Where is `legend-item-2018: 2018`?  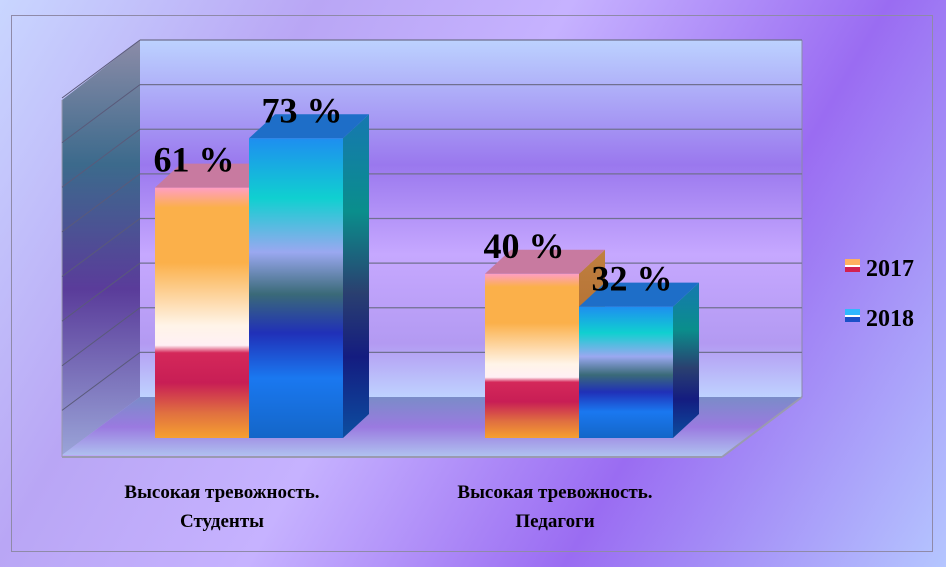 legend-item-2018: 2018 is located at coordinates (879, 319).